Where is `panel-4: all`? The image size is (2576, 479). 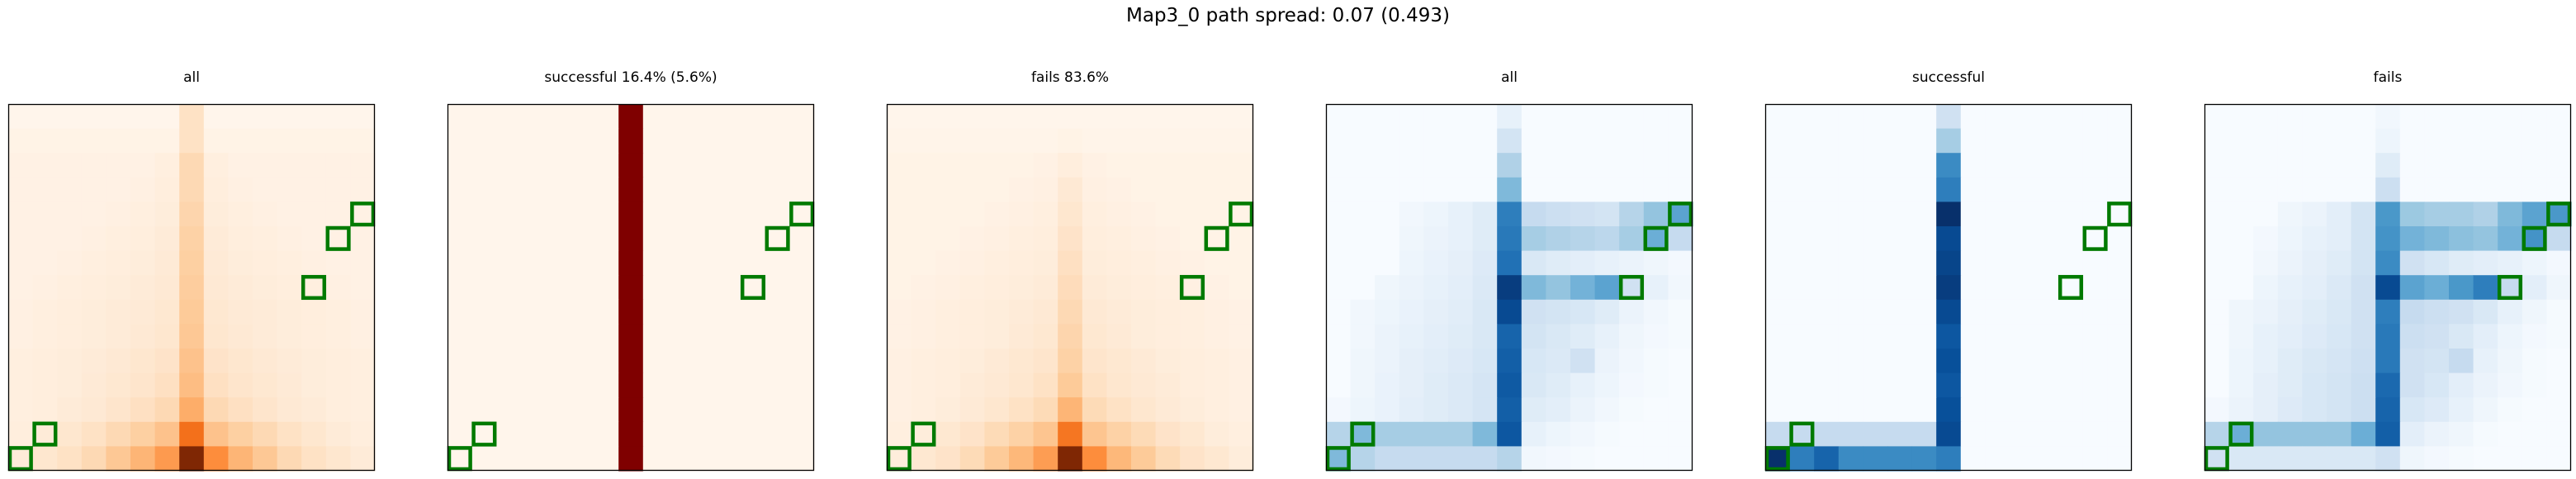 panel-4: all is located at coordinates (1509, 269).